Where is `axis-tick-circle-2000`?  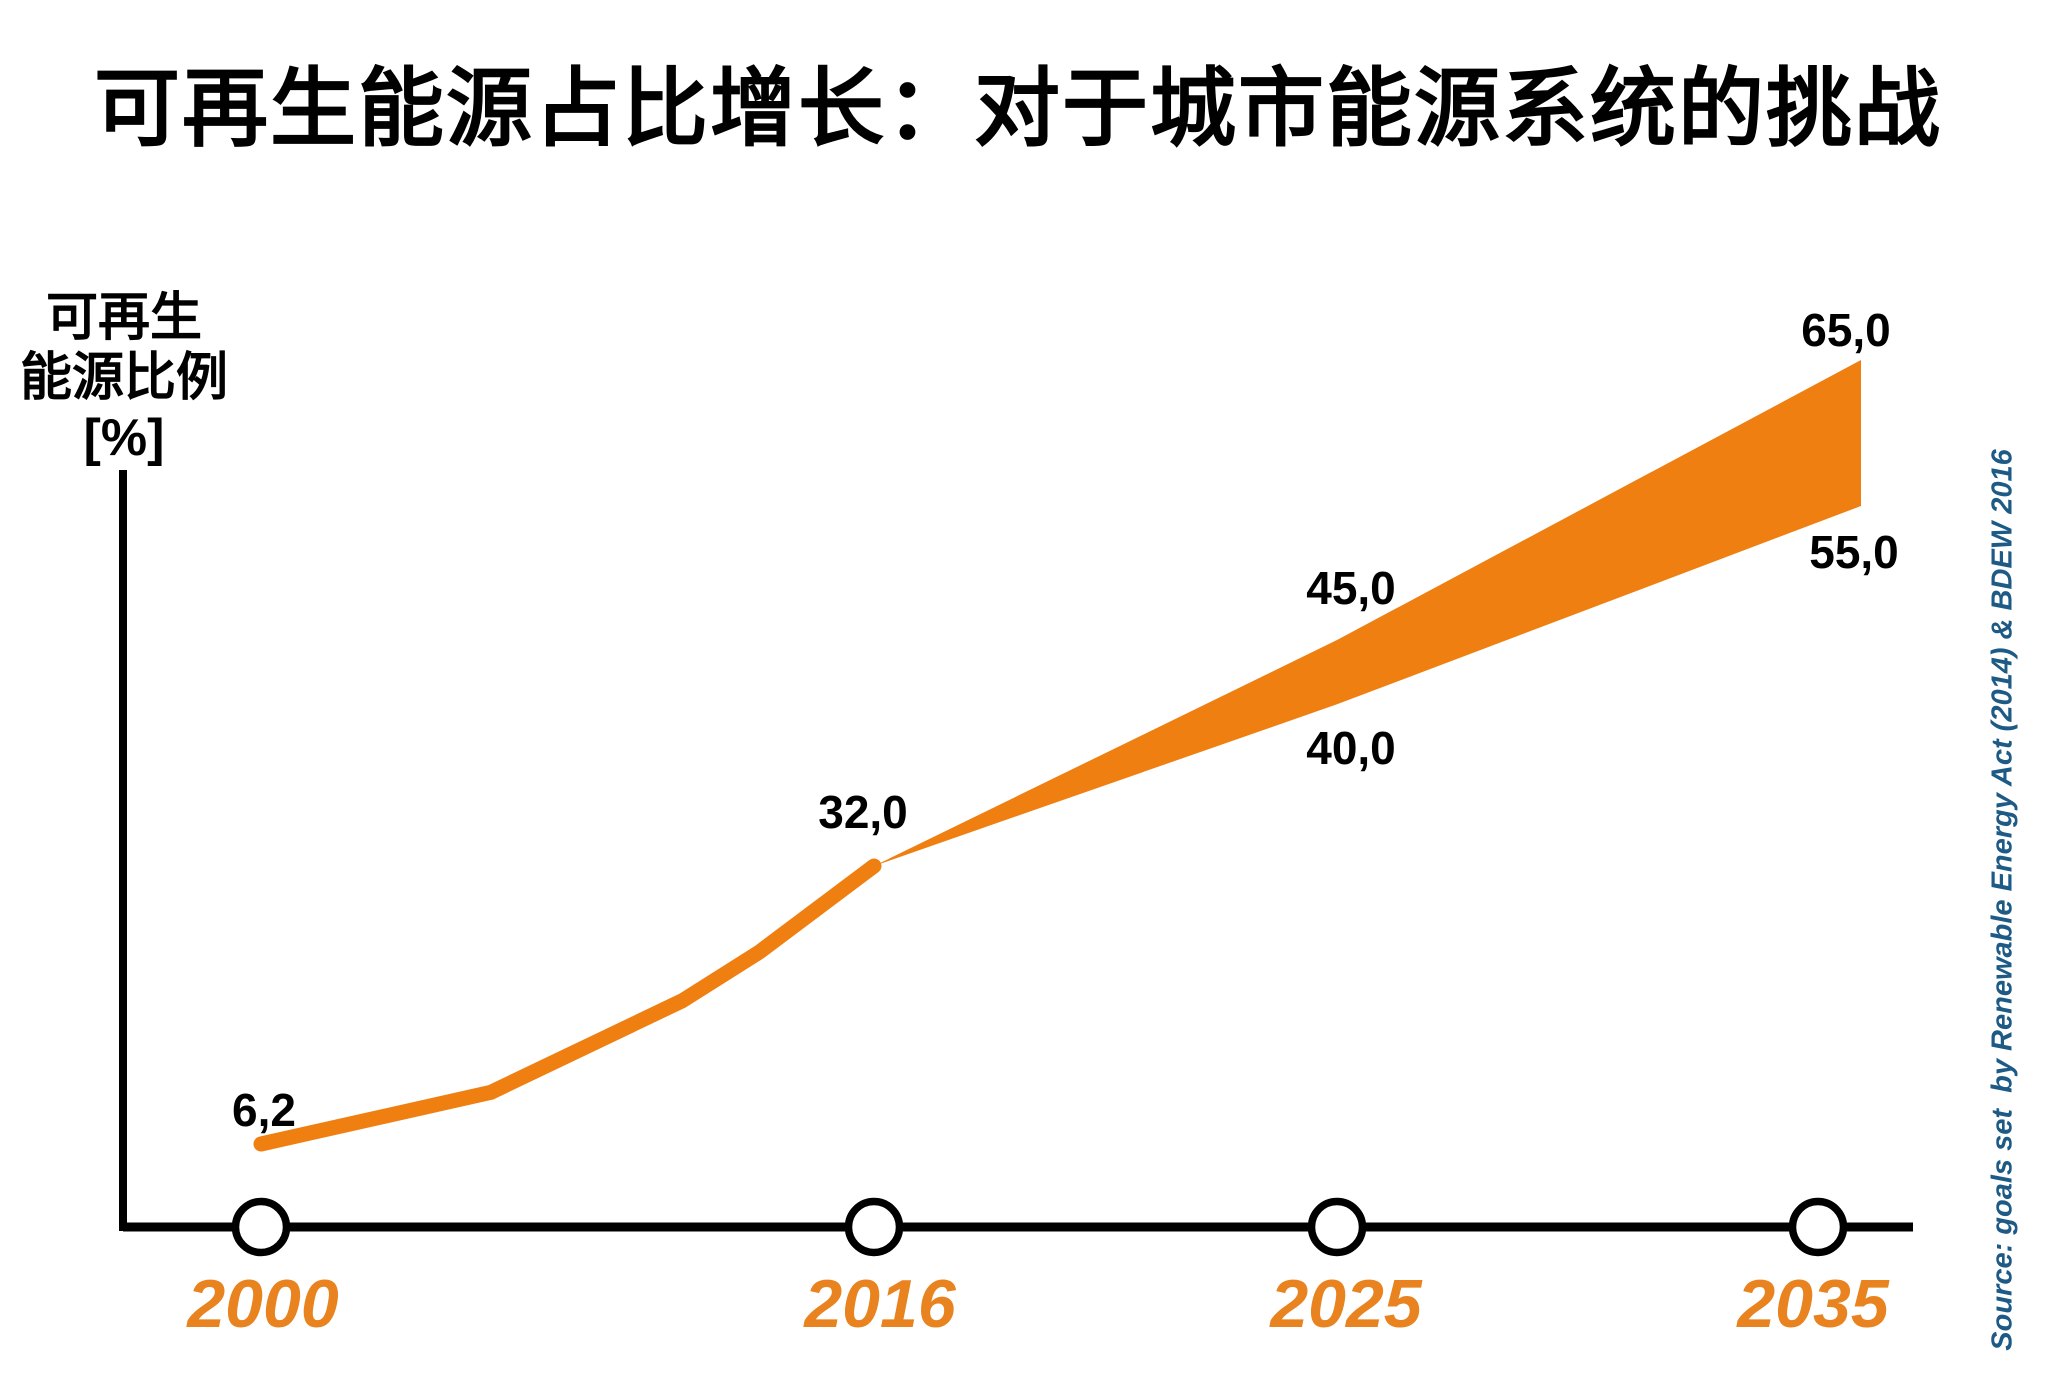
axis-tick-circle-2000 is located at coordinates (261, 1227).